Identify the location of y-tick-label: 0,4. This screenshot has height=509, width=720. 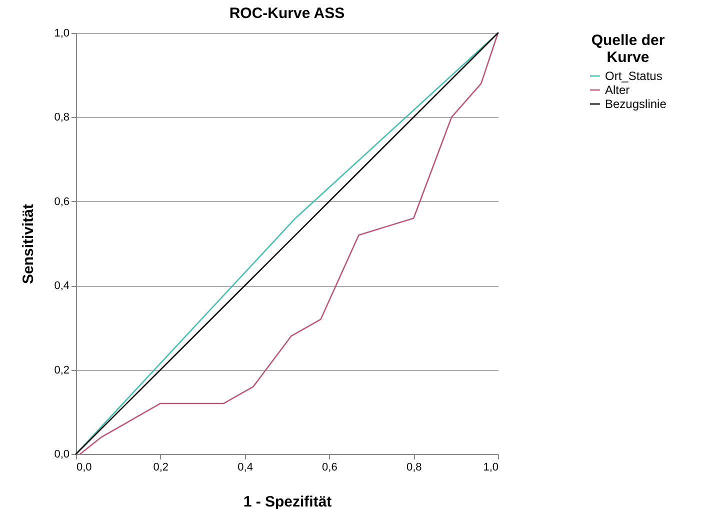
(62, 286).